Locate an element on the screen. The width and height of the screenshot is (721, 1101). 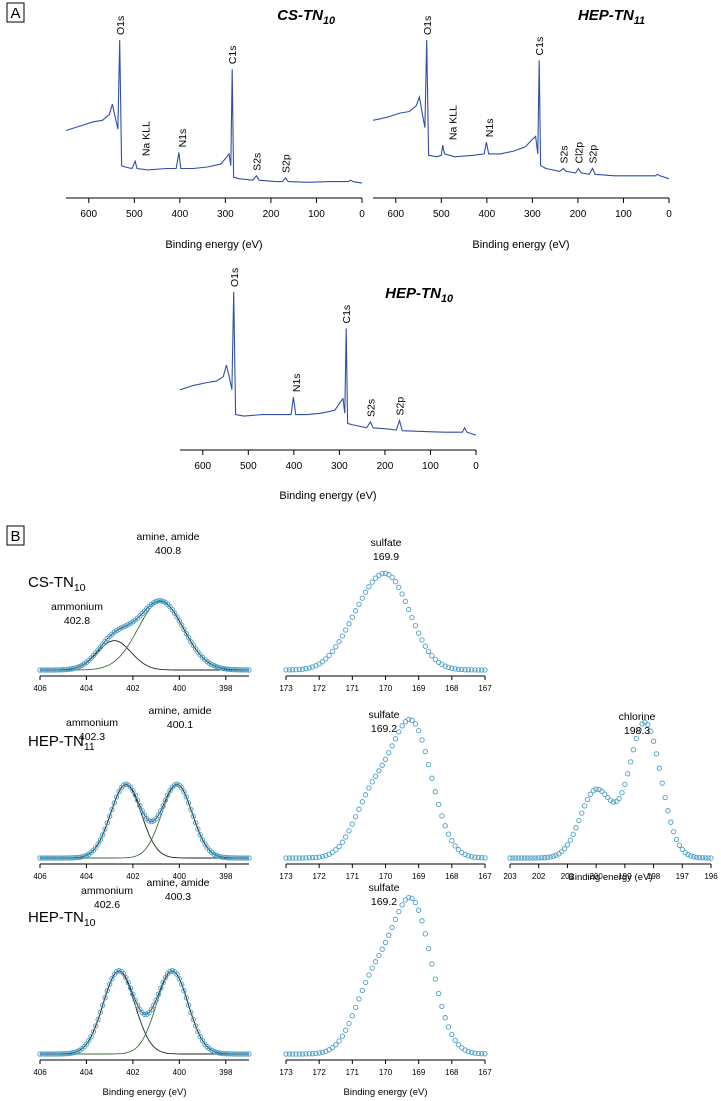
x-tick-label-400: 400 is located at coordinates (180, 214).